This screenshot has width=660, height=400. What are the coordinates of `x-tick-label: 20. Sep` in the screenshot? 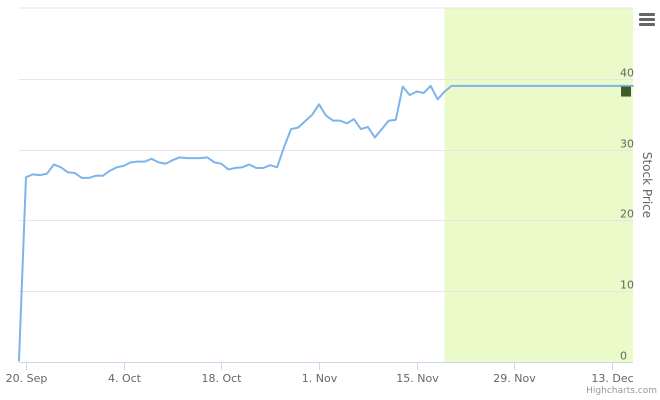 It's located at (27, 378).